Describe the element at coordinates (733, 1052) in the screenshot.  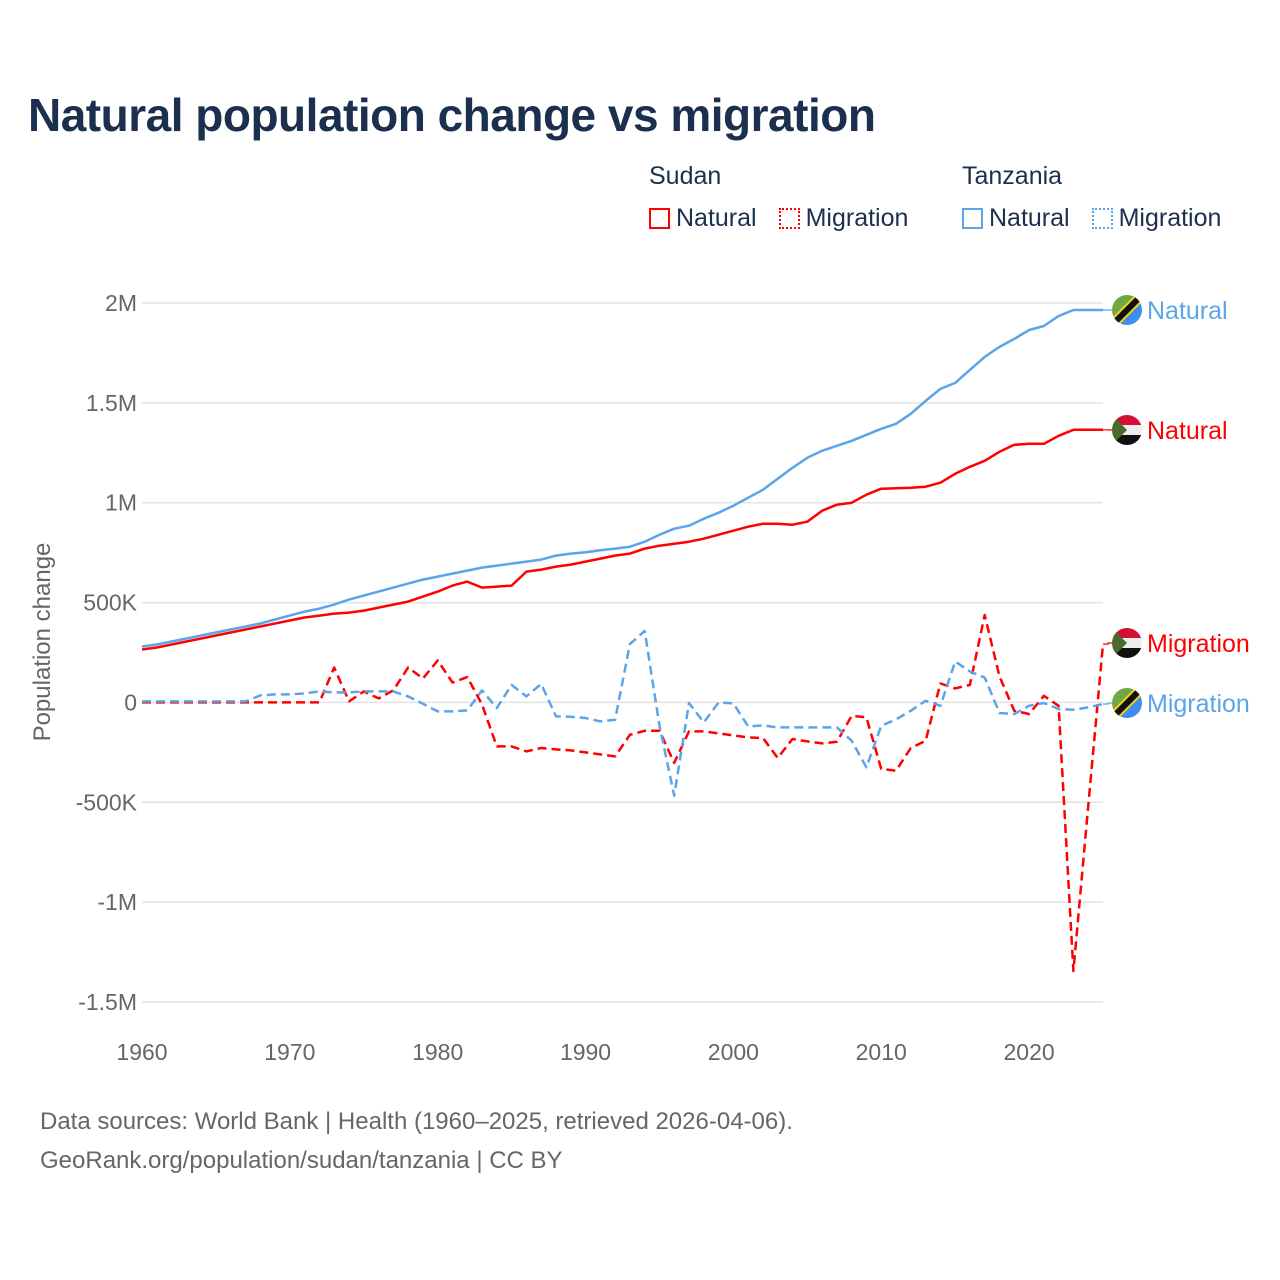
I see `x-tick-label: 2000` at that location.